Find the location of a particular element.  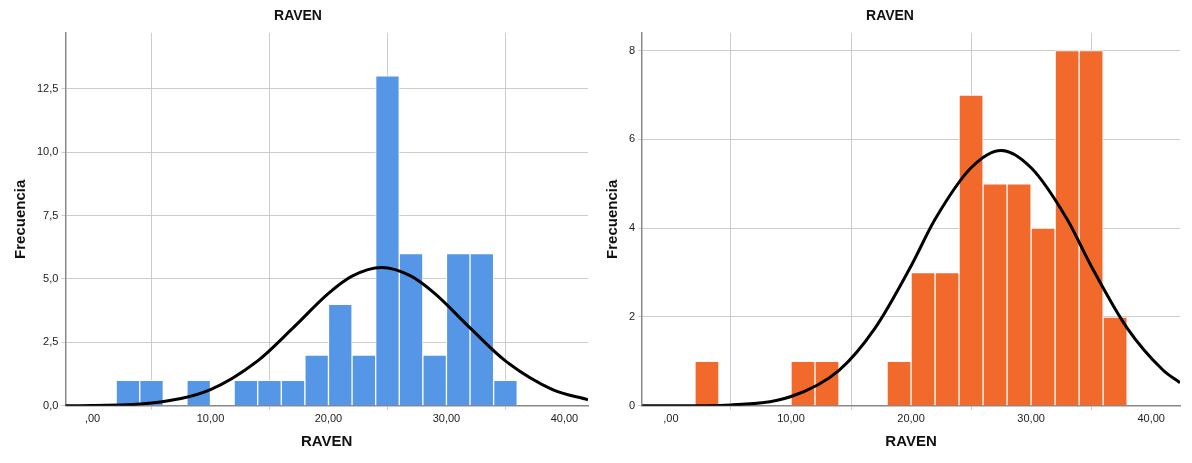

y-tick-label: 12,5 is located at coordinates (47, 87).